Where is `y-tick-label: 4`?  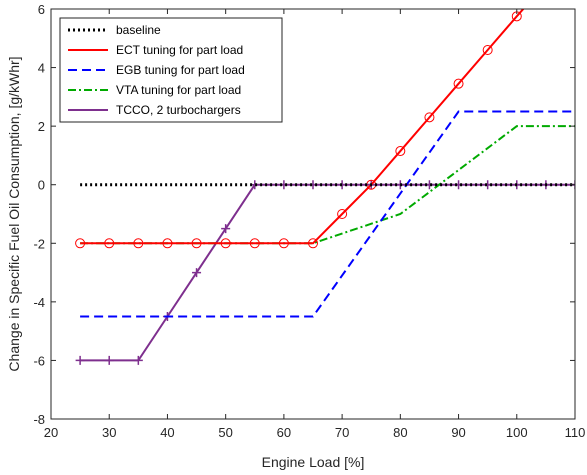
y-tick-label: 4 is located at coordinates (41, 68).